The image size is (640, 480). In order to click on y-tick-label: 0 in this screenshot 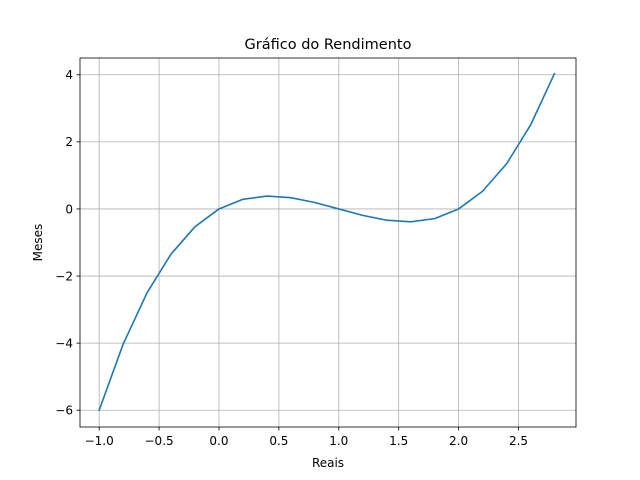, I will do `click(69, 209)`.